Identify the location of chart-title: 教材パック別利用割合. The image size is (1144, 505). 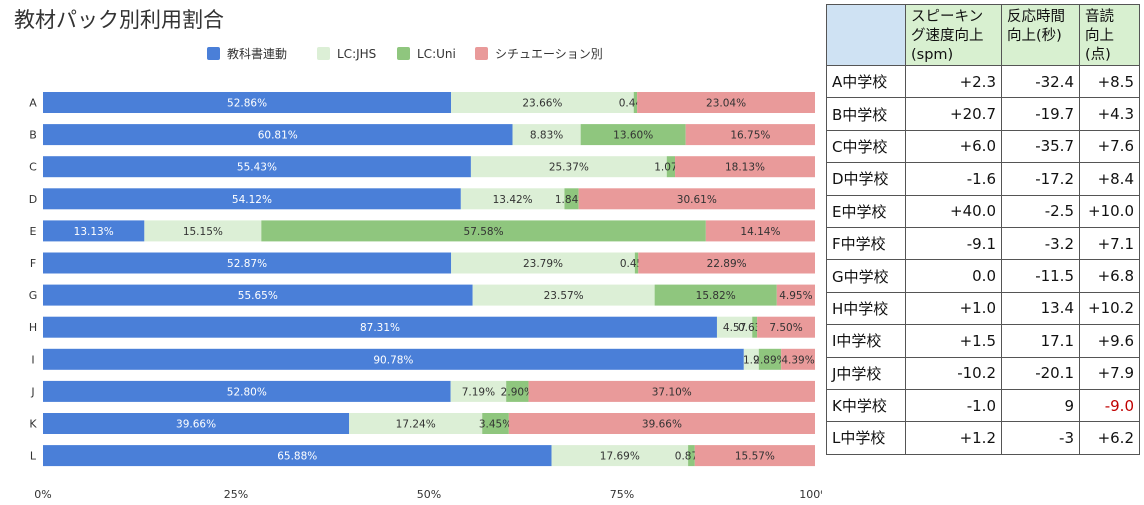
(119, 20).